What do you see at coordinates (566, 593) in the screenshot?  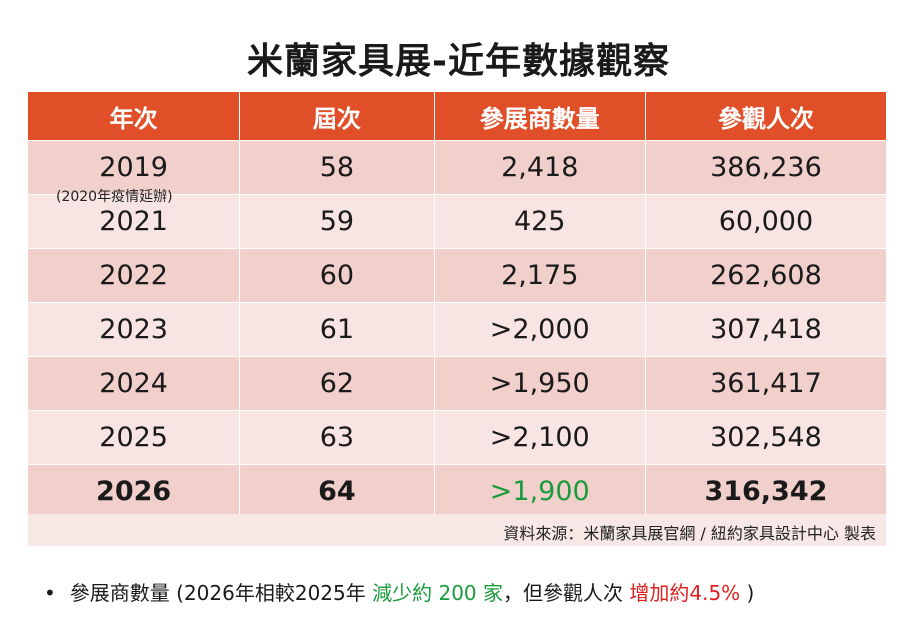 I see `summary-text-2: ，但參觀人次` at bounding box center [566, 593].